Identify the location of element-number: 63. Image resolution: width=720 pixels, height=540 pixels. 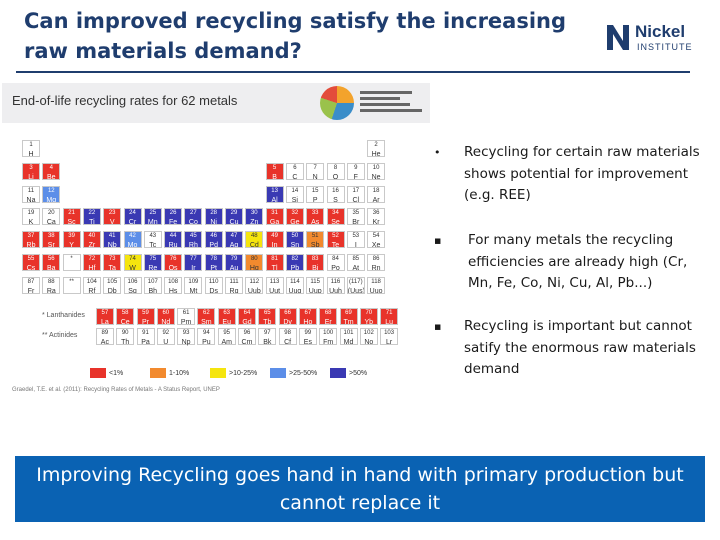
(227, 313).